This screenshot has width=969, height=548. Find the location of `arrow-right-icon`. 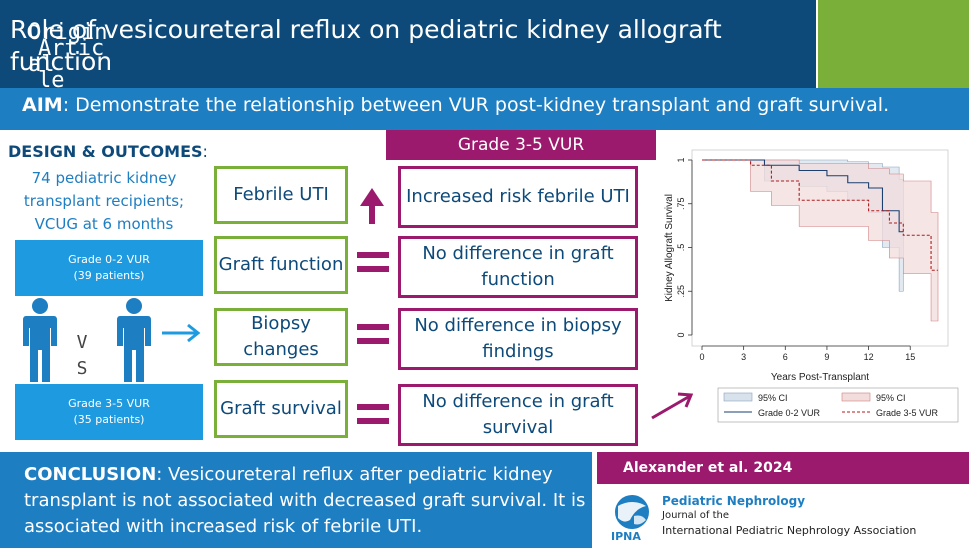

arrow-right-icon is located at coordinates (181, 333).